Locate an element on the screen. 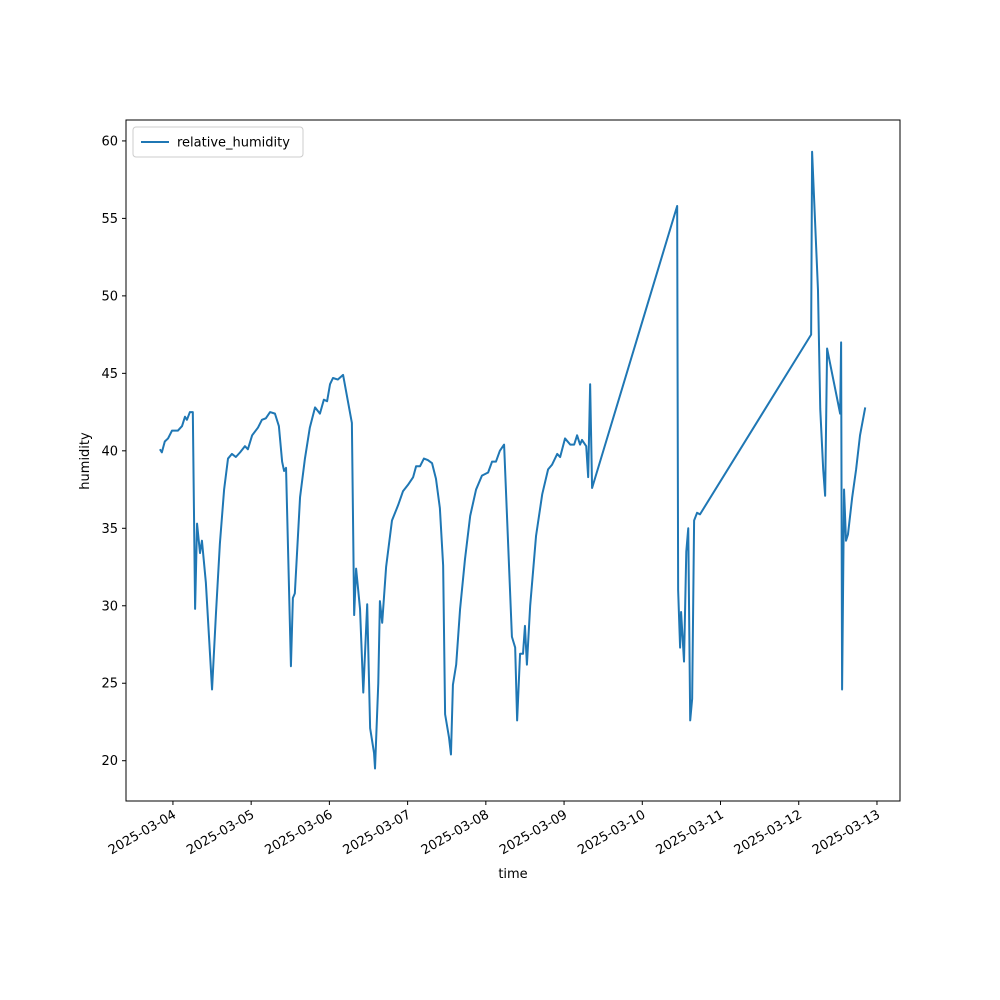 The width and height of the screenshot is (1000, 1000). legend-label: relative_humidity is located at coordinates (233, 143).